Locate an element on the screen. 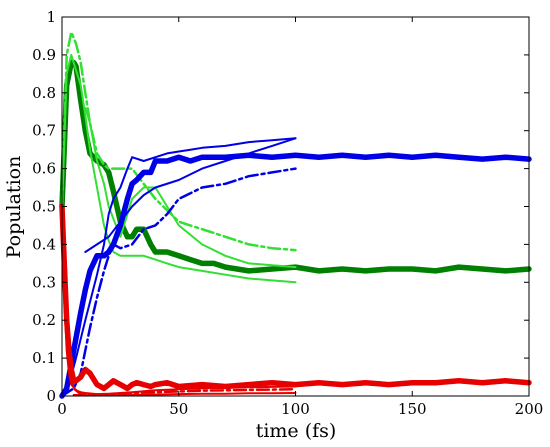 This screenshot has height=447, width=550. y-tick-label-5: 0.5 is located at coordinates (44, 207).